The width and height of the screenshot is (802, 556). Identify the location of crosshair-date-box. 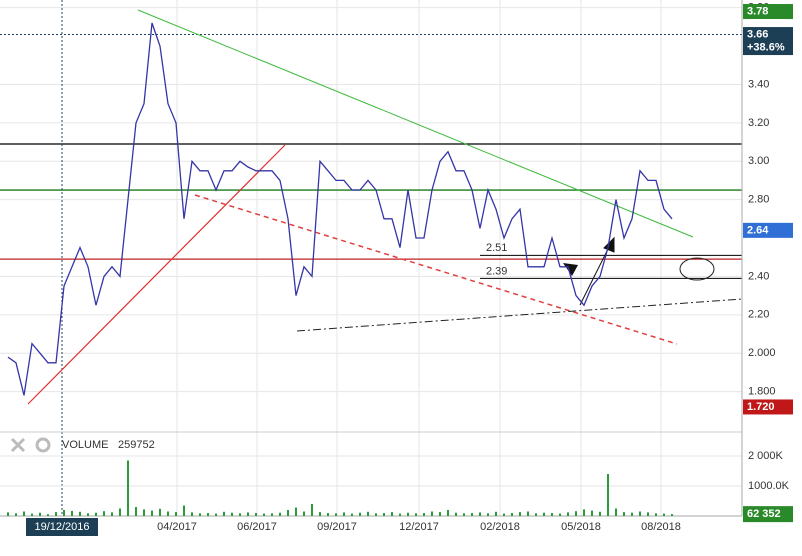
(62, 527).